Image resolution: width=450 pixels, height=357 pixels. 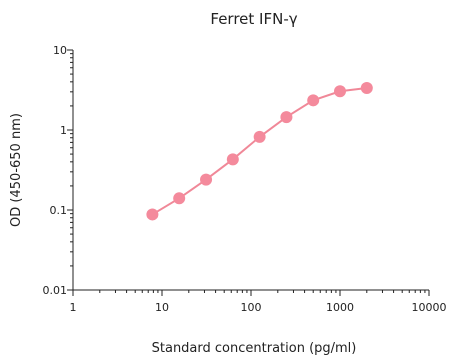 I want to click on x-tick-label: 100, so click(x=251, y=307).